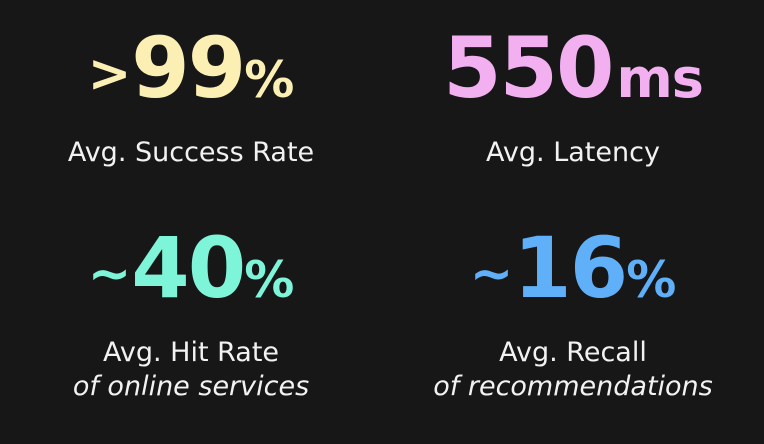 The height and width of the screenshot is (444, 764). I want to click on stat-number: 99, so click(188, 68).